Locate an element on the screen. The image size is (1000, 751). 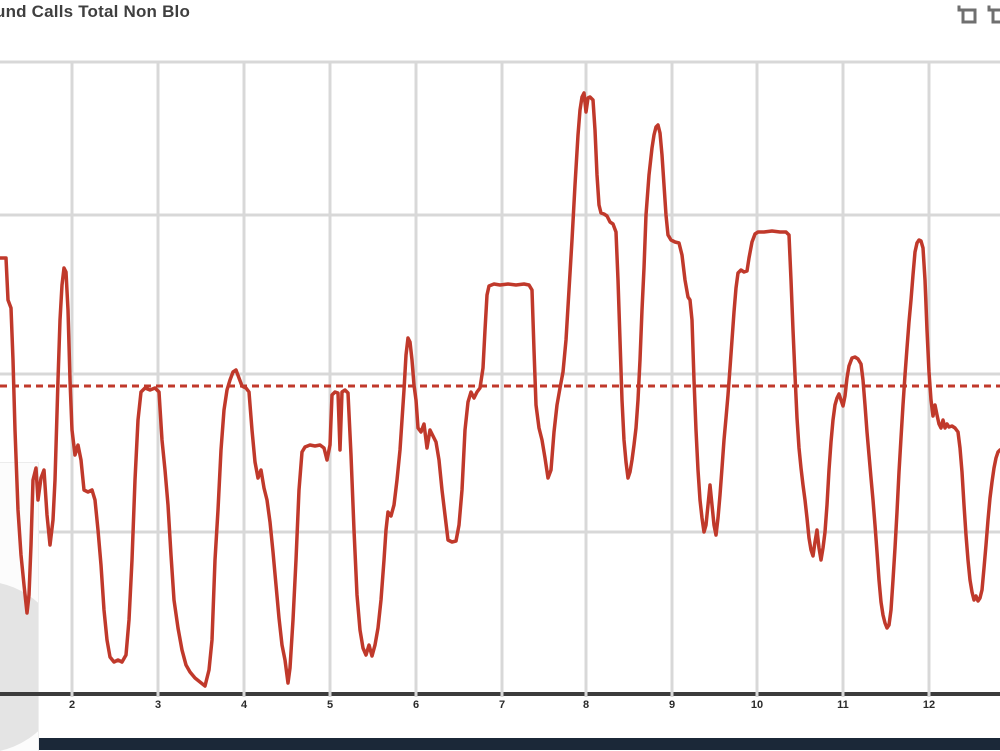
chart-toolbar is located at coordinates (978, 14).